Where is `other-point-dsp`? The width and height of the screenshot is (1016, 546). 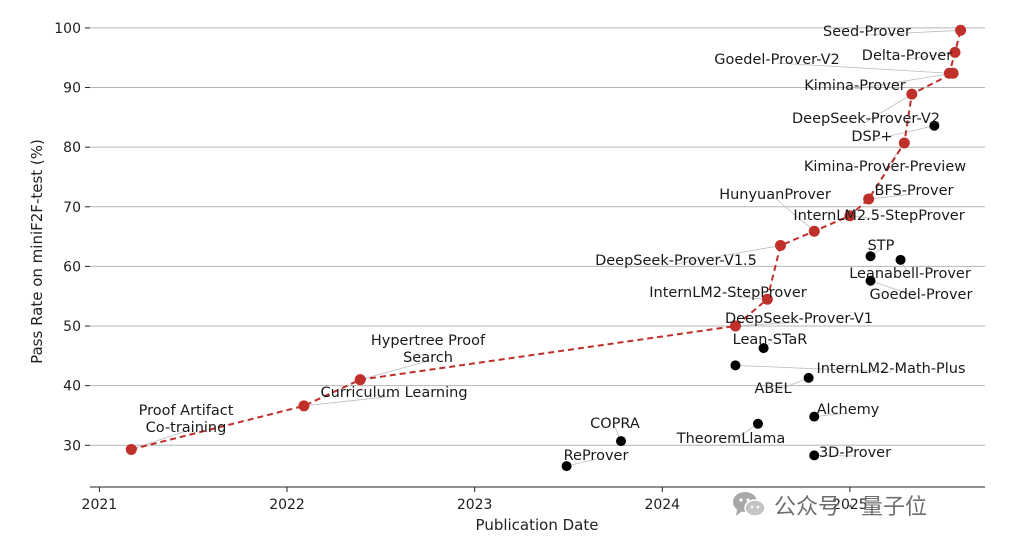
other-point-dsp is located at coordinates (934, 125).